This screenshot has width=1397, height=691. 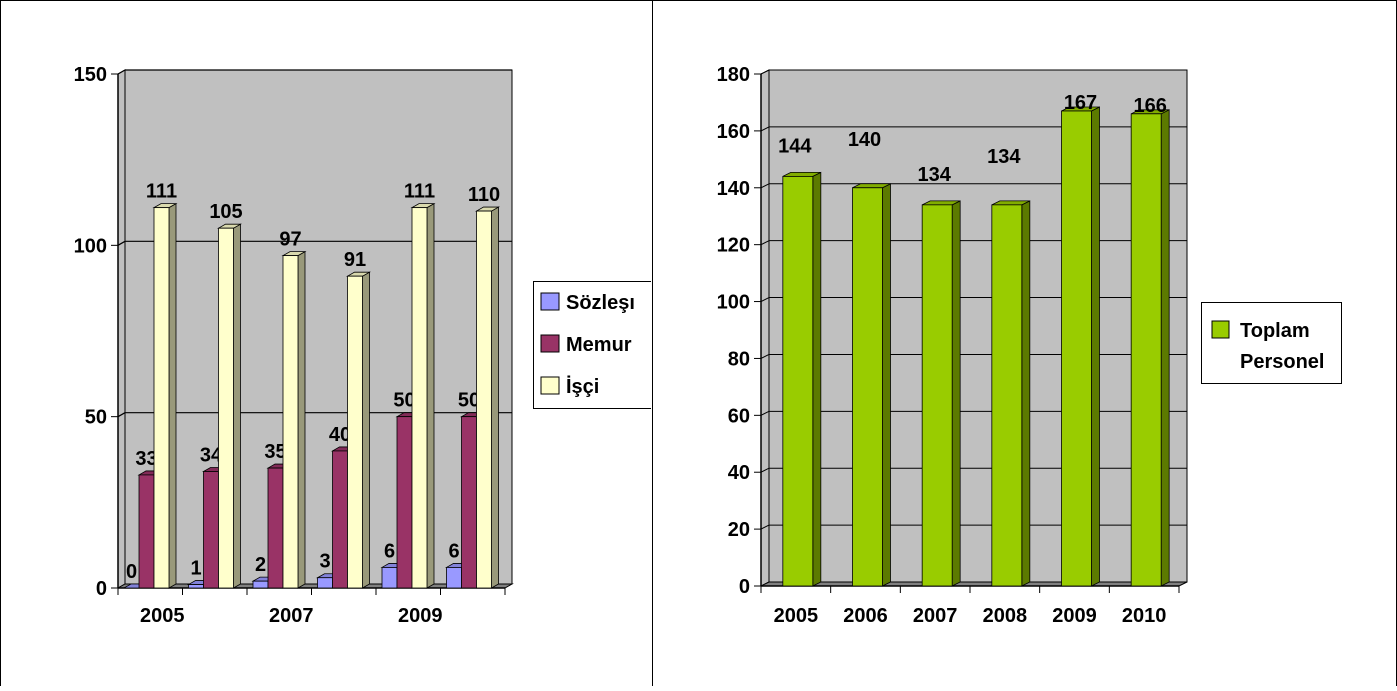 What do you see at coordinates (484, 195) in the screenshot?
I see `chart1-data-label: 110` at bounding box center [484, 195].